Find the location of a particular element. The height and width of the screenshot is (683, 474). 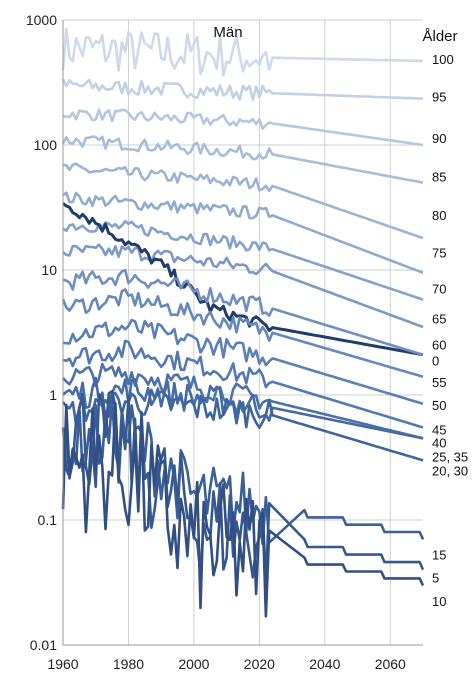

series-label: 40 is located at coordinates (439, 442).